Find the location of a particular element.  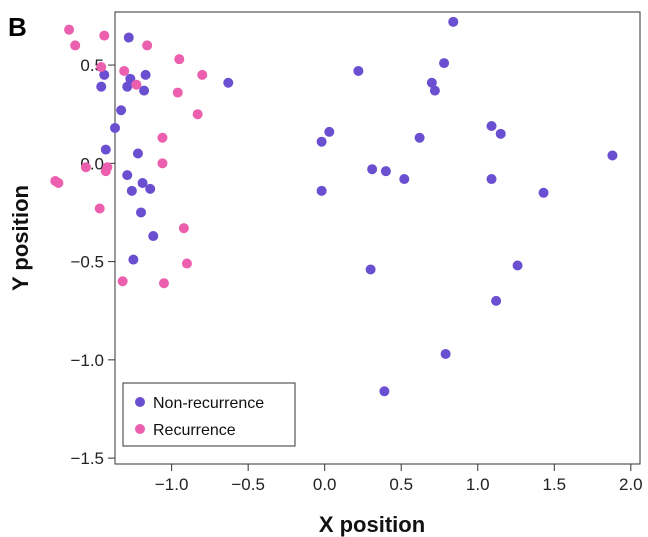

x-tick-label: 1.0 is located at coordinates (478, 484).